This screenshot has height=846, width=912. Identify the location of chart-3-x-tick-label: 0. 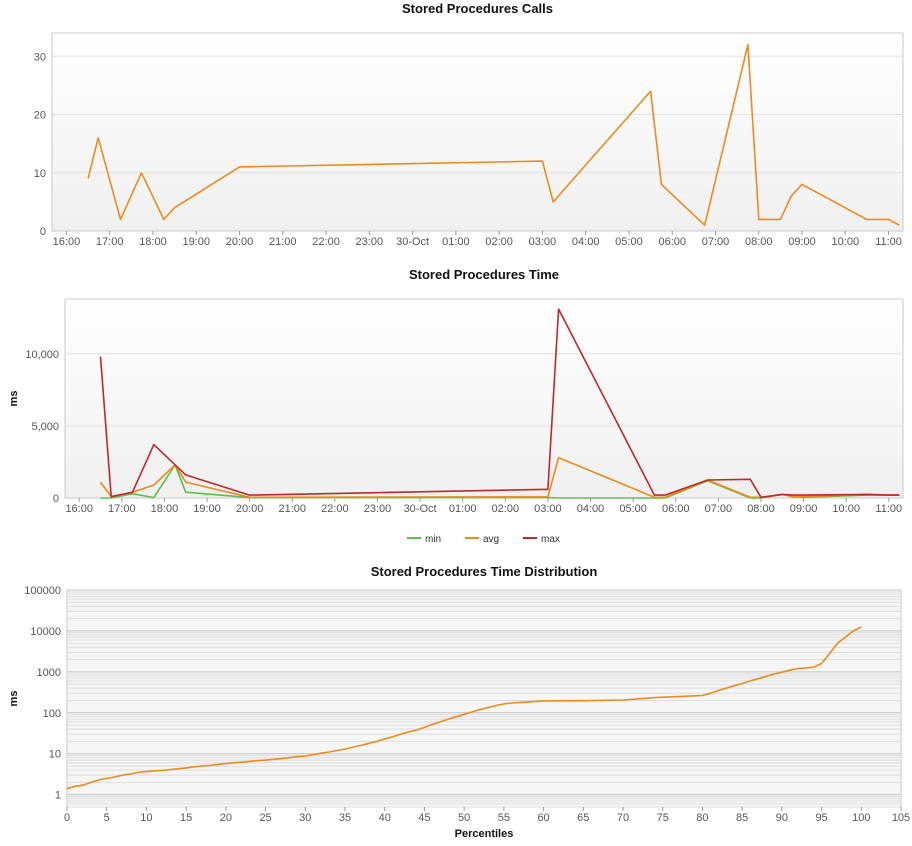
(67, 818).